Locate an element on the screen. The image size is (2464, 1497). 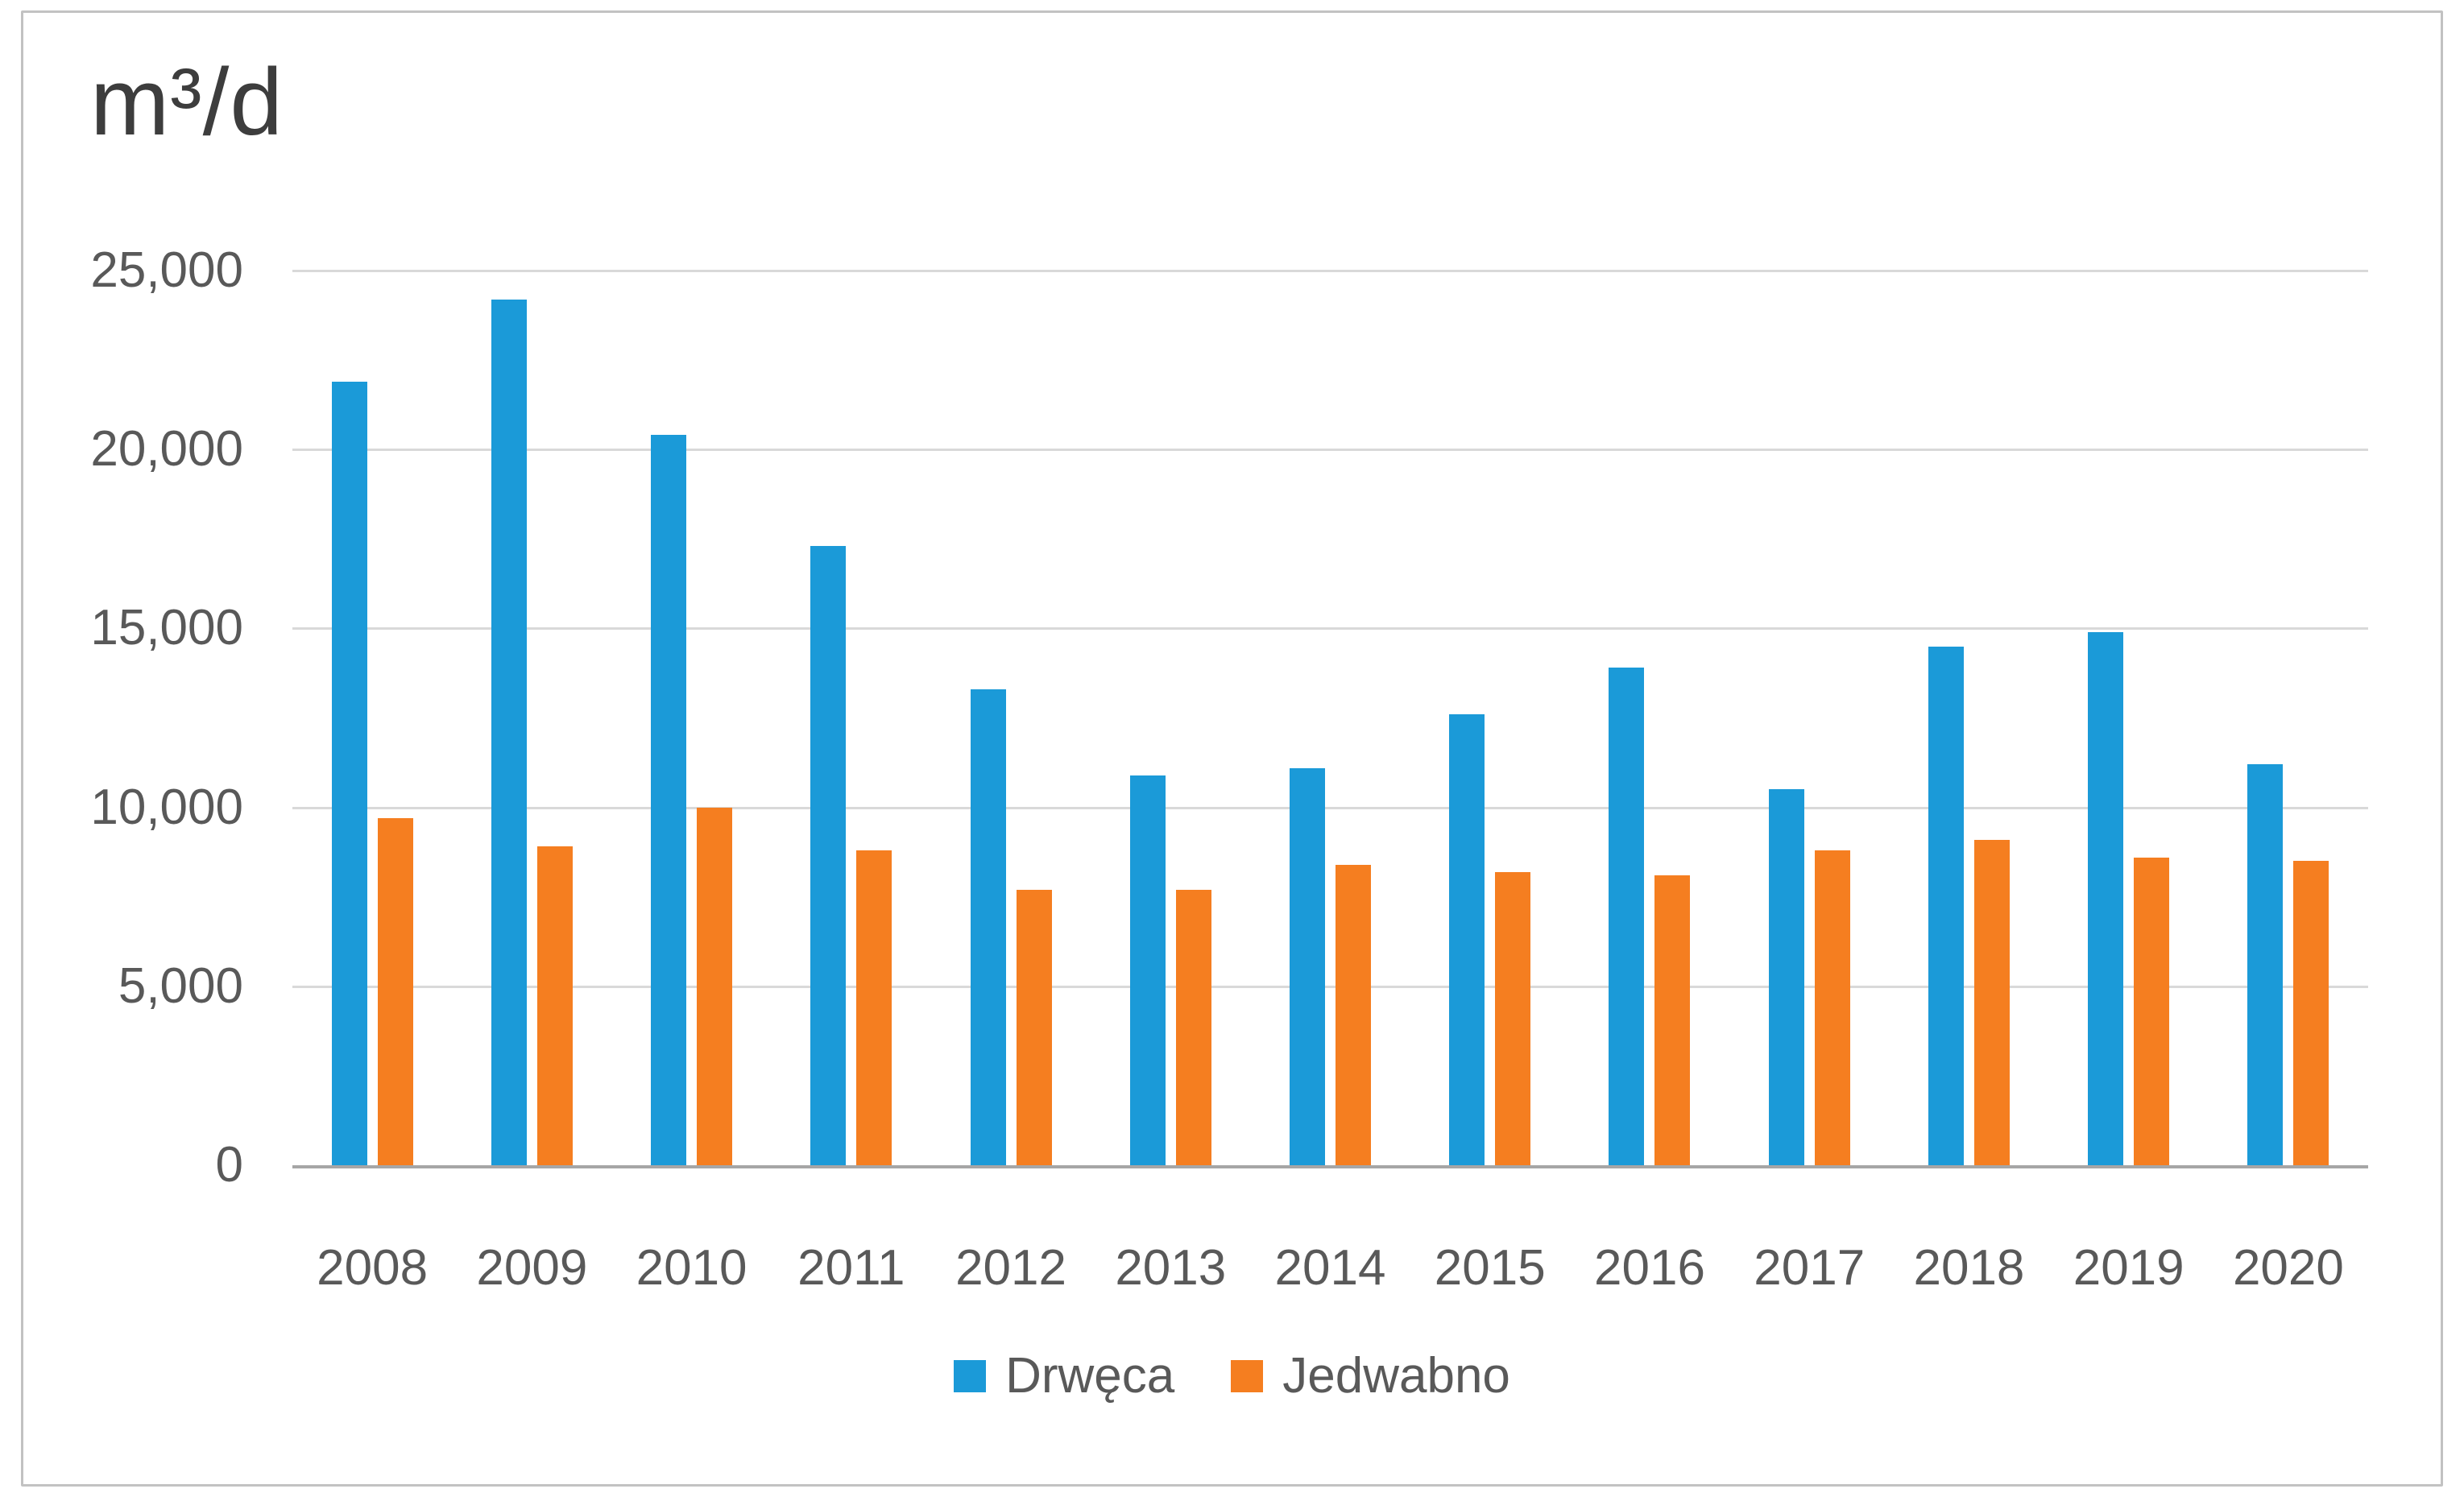
x-tick-label-2011: 2011 is located at coordinates (851, 1268).